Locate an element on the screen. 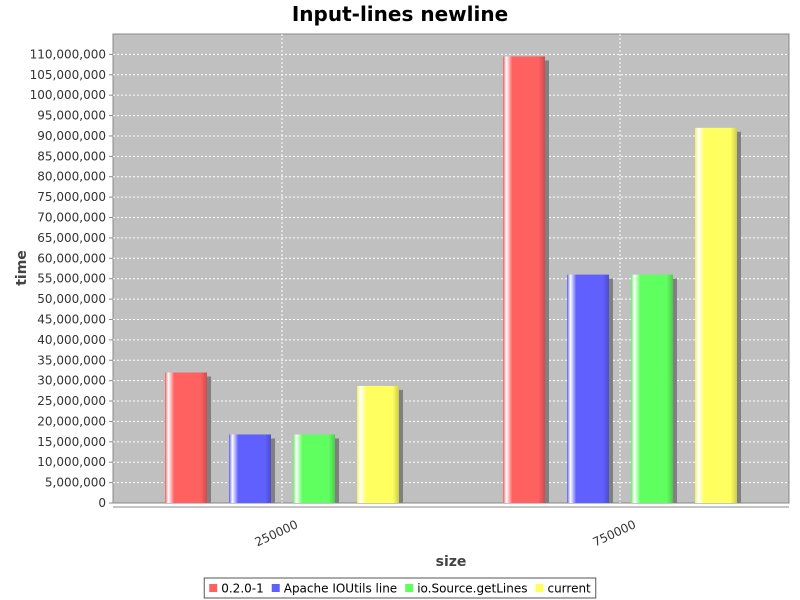 This screenshot has width=800, height=600. legend-label: current is located at coordinates (569, 589).